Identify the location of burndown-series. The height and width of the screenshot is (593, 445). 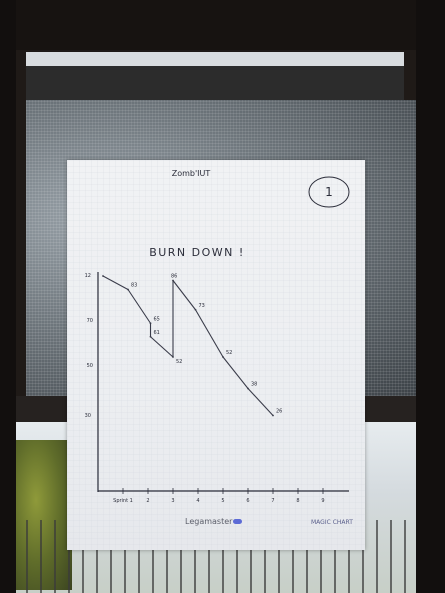
(188, 346).